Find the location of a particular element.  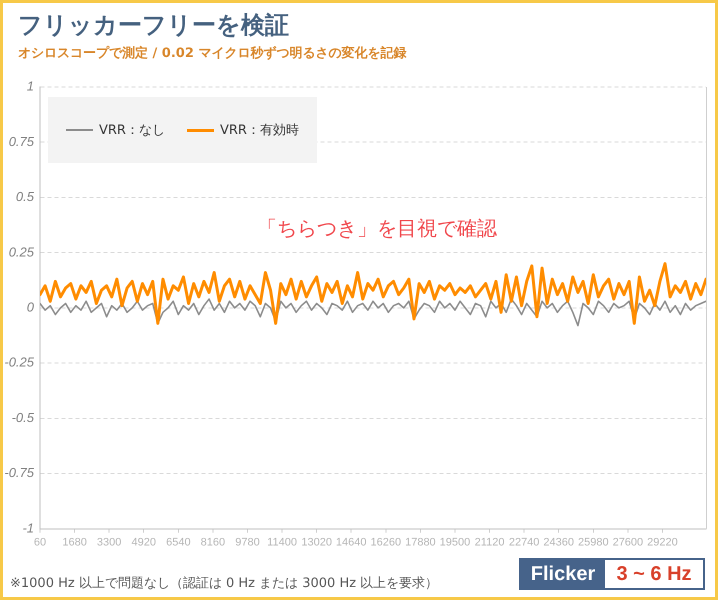

x-tick-label: 60 is located at coordinates (40, 542).